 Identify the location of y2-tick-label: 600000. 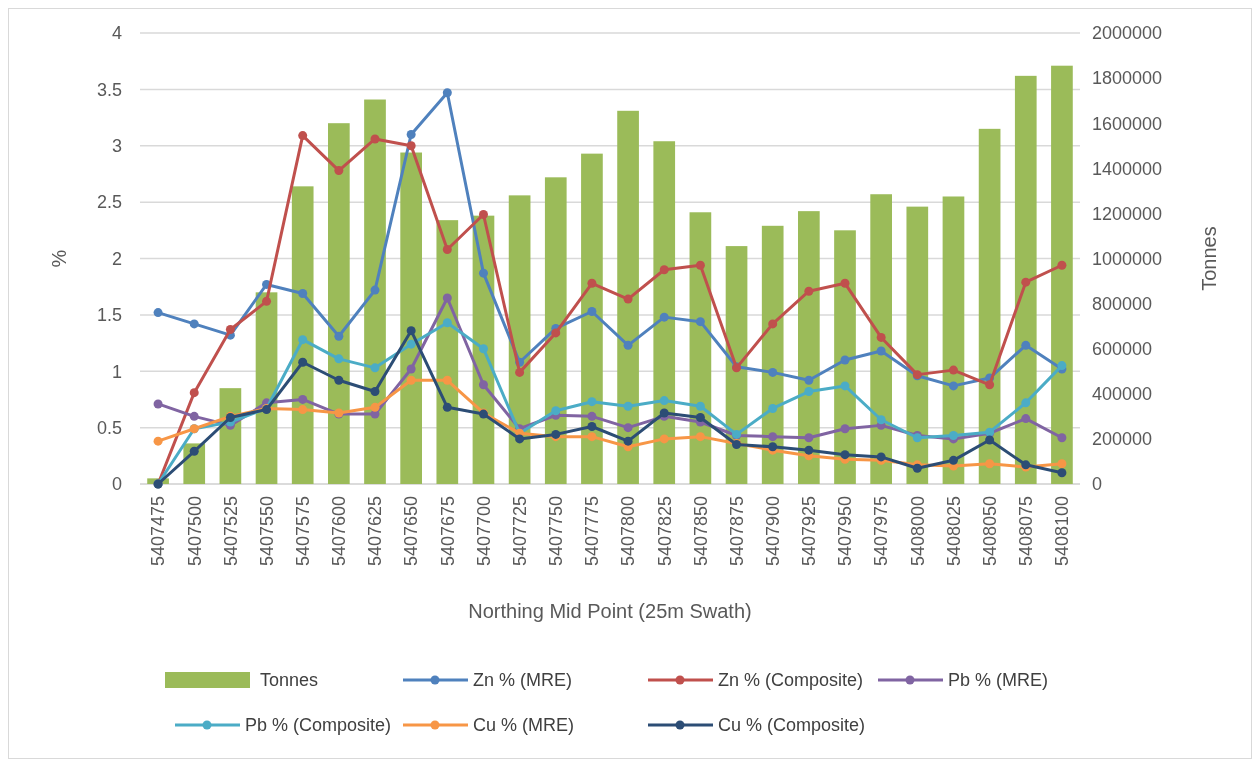
(1122, 349).